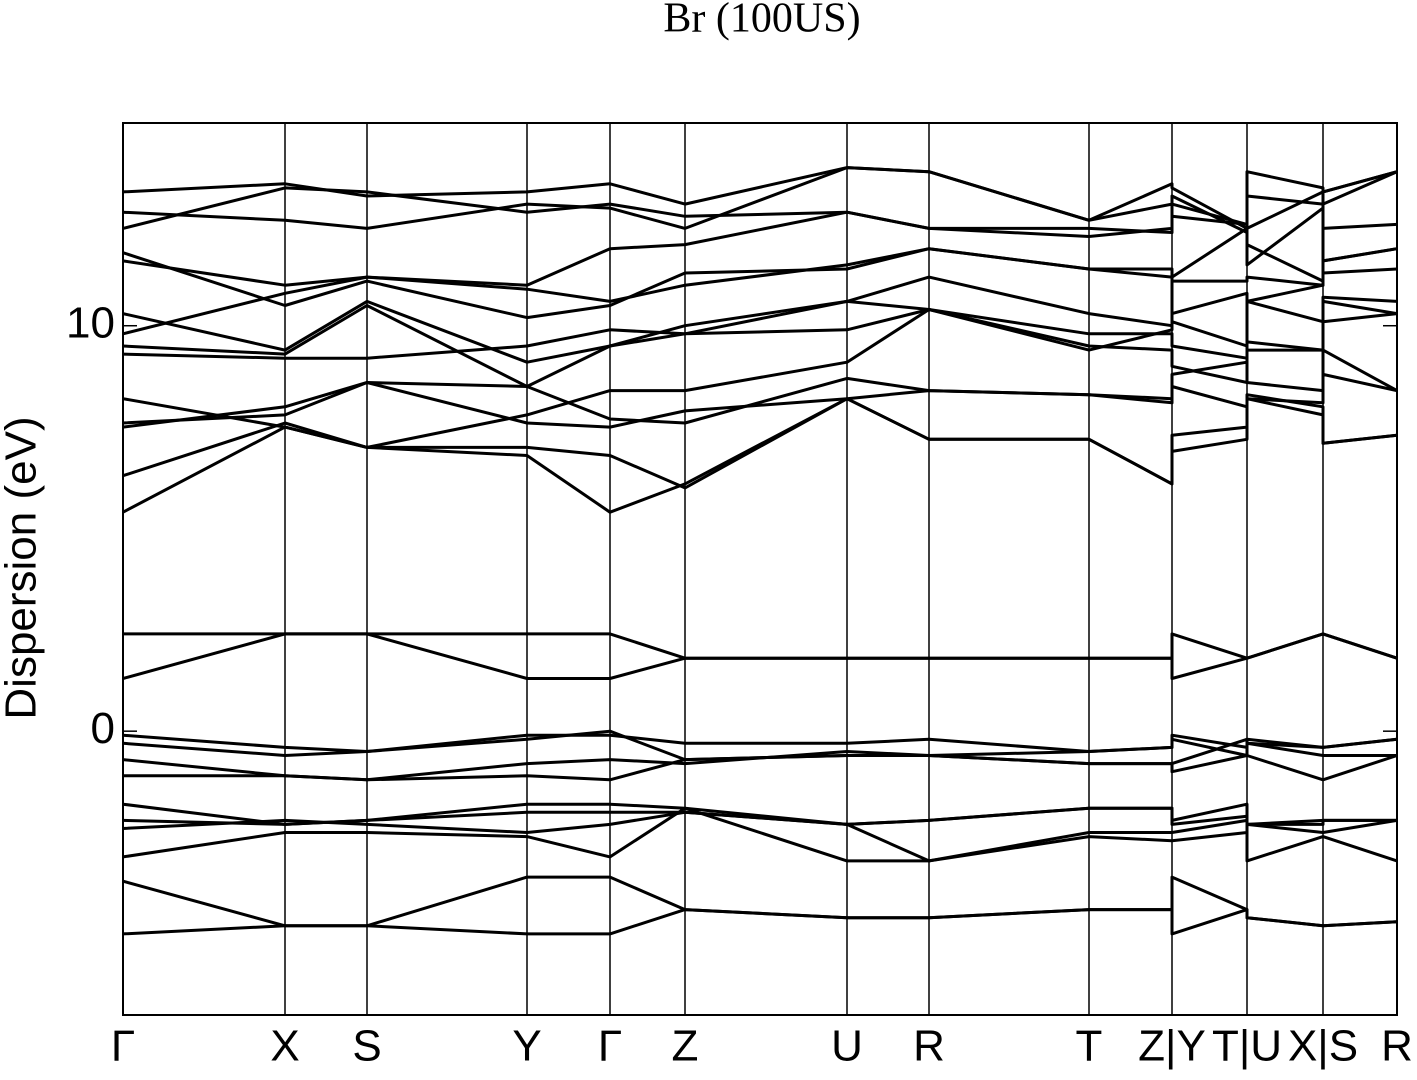 This screenshot has width=1417, height=1080. Describe the element at coordinates (685, 1046) in the screenshot. I see `x-tick-label: Z` at that location.